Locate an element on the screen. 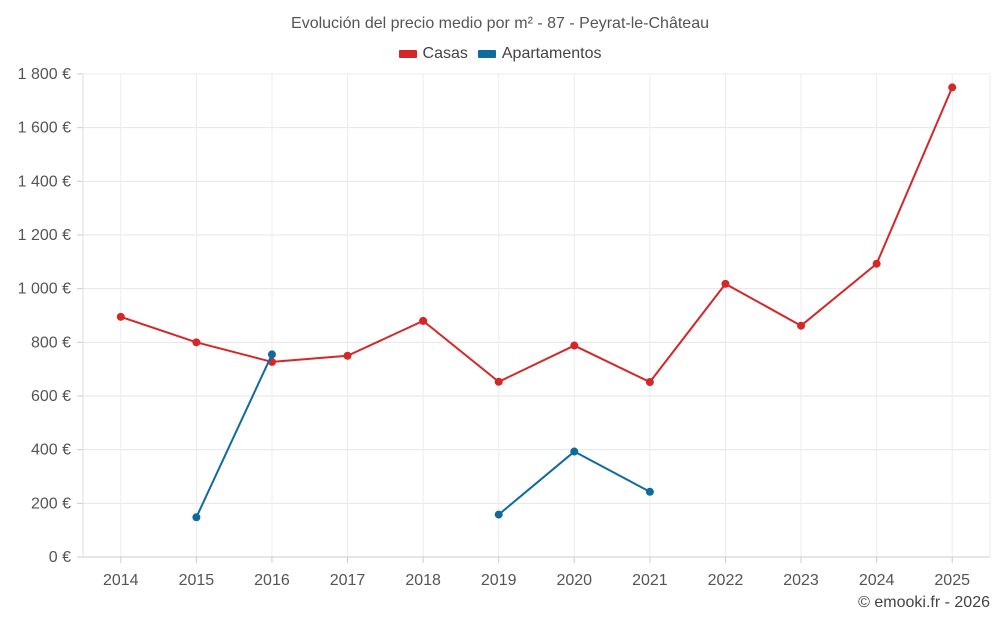 Image resolution: width=1000 pixels, height=625 pixels. y-tick-label: 0 € is located at coordinates (60, 557).